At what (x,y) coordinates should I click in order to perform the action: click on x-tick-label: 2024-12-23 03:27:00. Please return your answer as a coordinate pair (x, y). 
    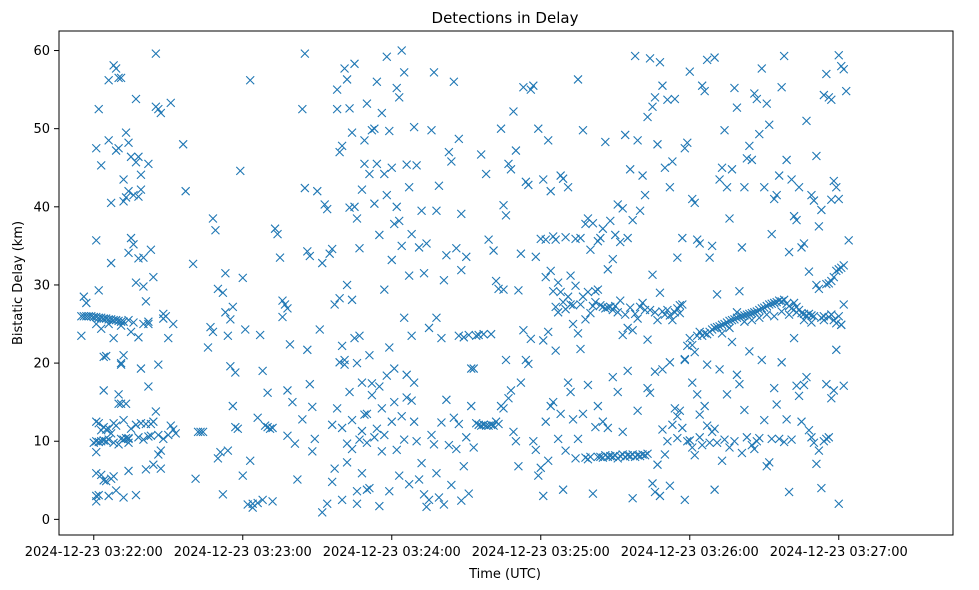
    Looking at the image, I should click on (839, 552).